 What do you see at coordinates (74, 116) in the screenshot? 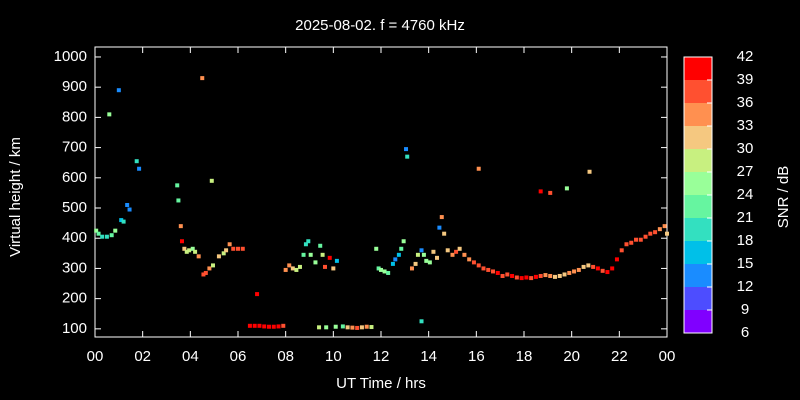
I see `y-tick-label: 800` at bounding box center [74, 116].